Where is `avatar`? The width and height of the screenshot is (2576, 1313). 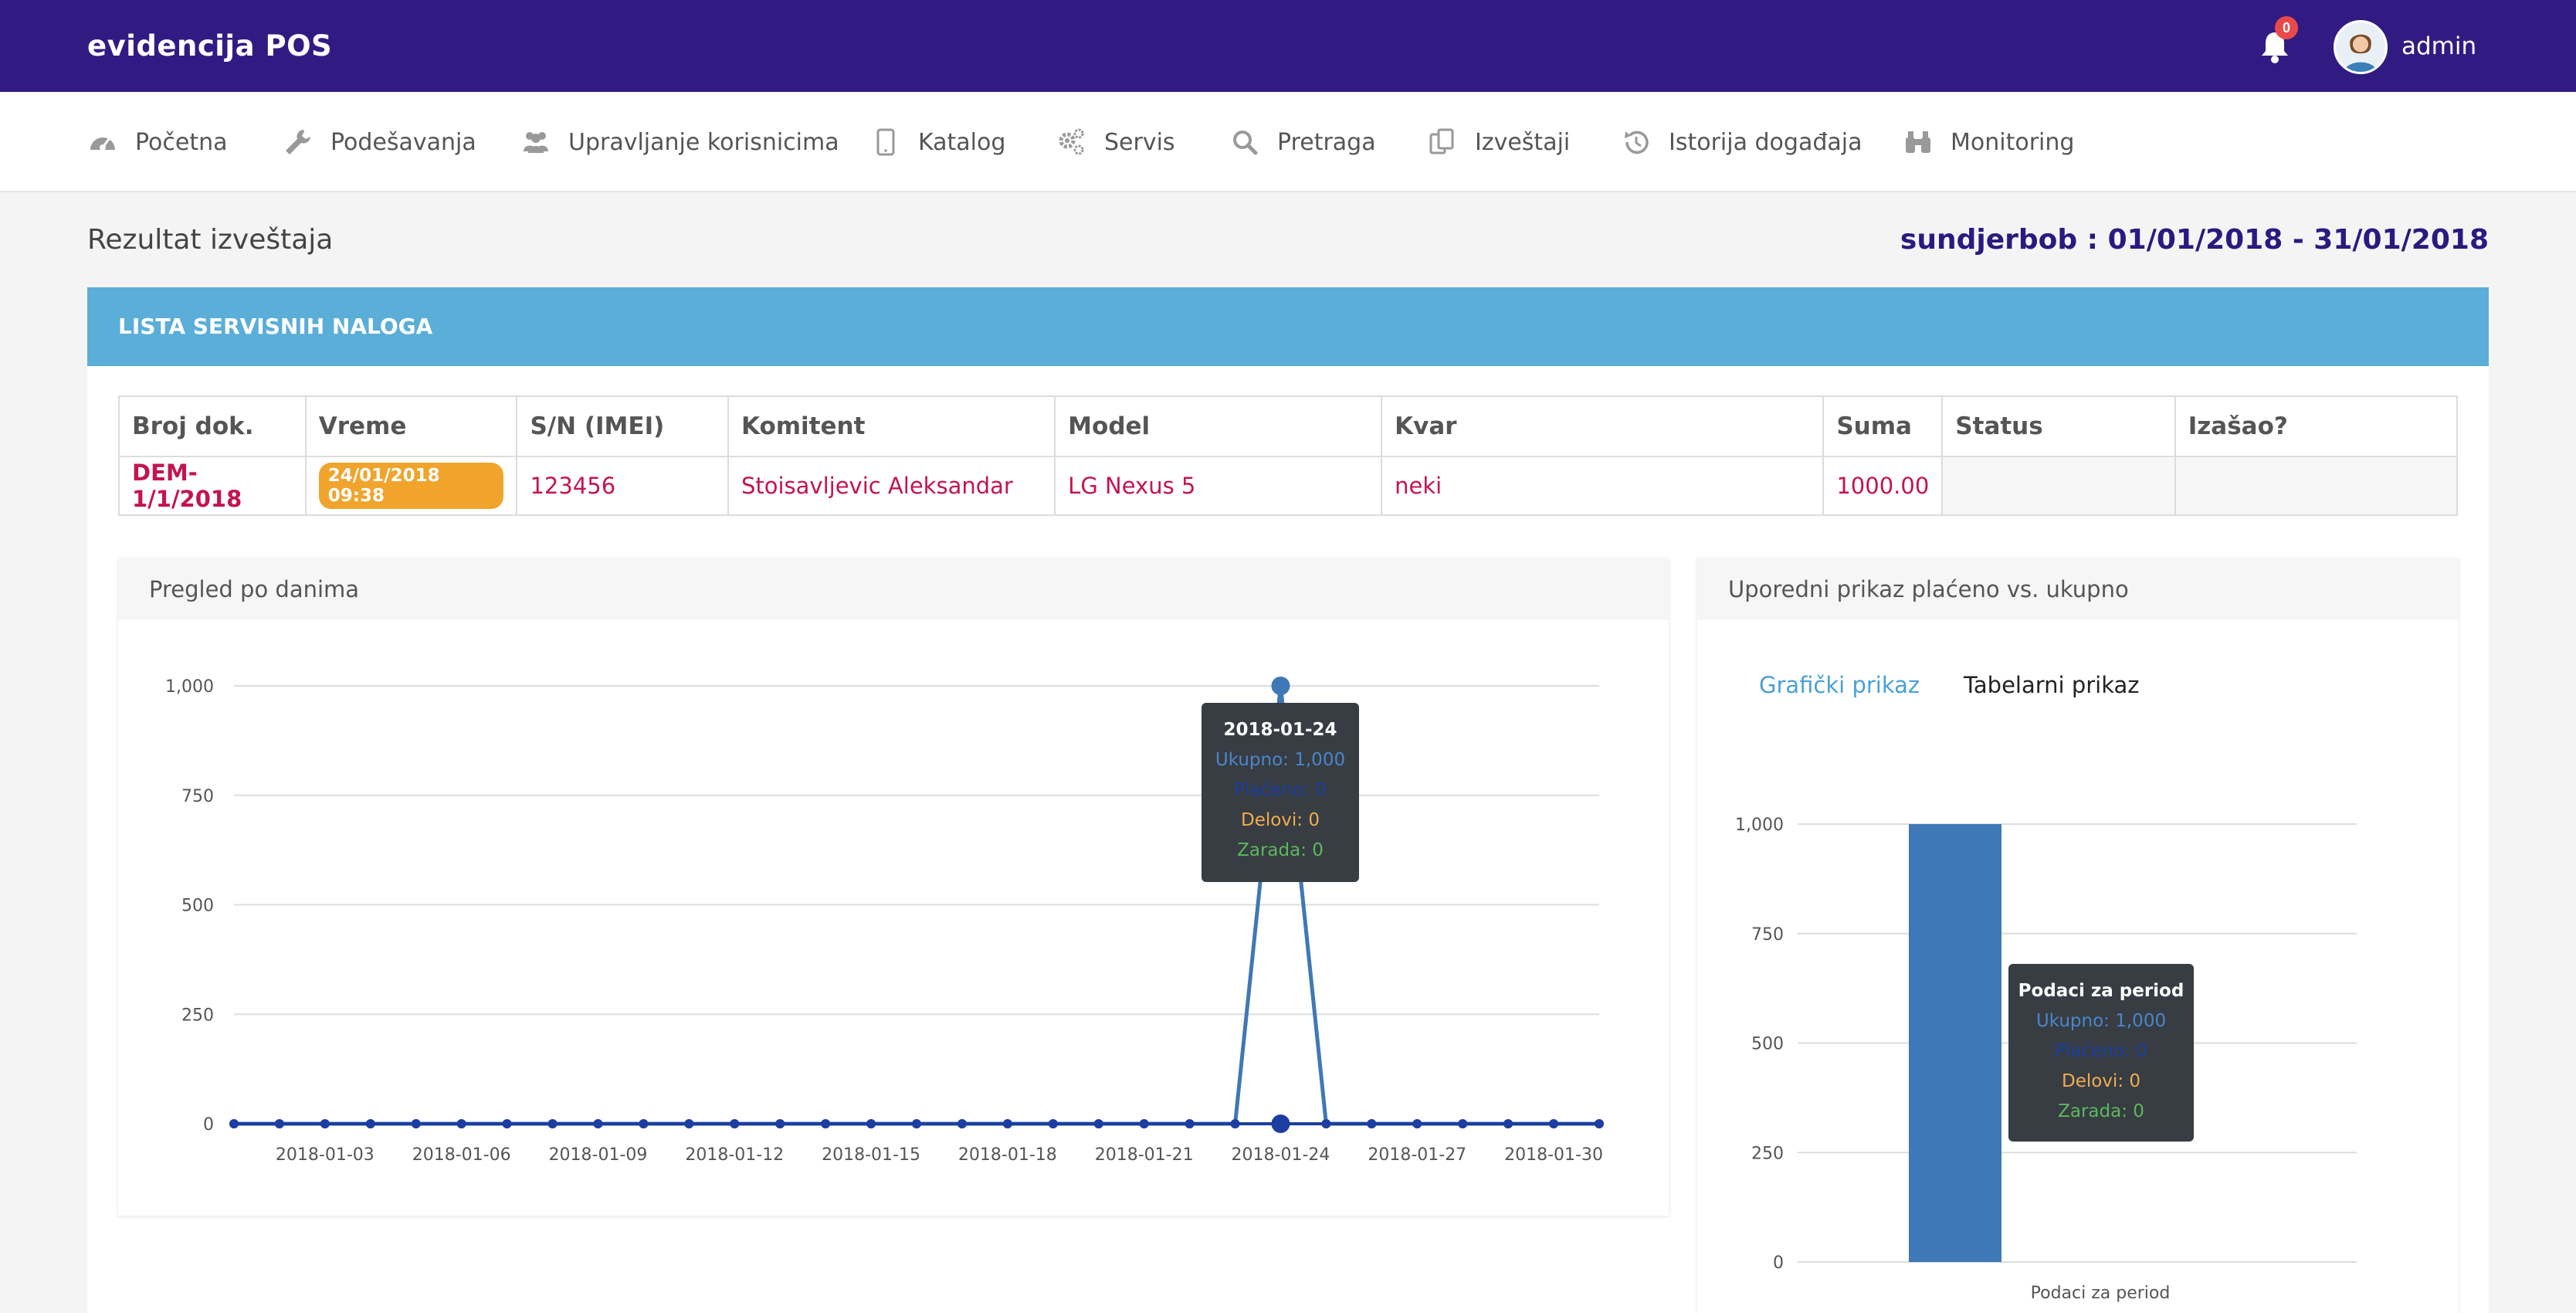 avatar is located at coordinates (2361, 47).